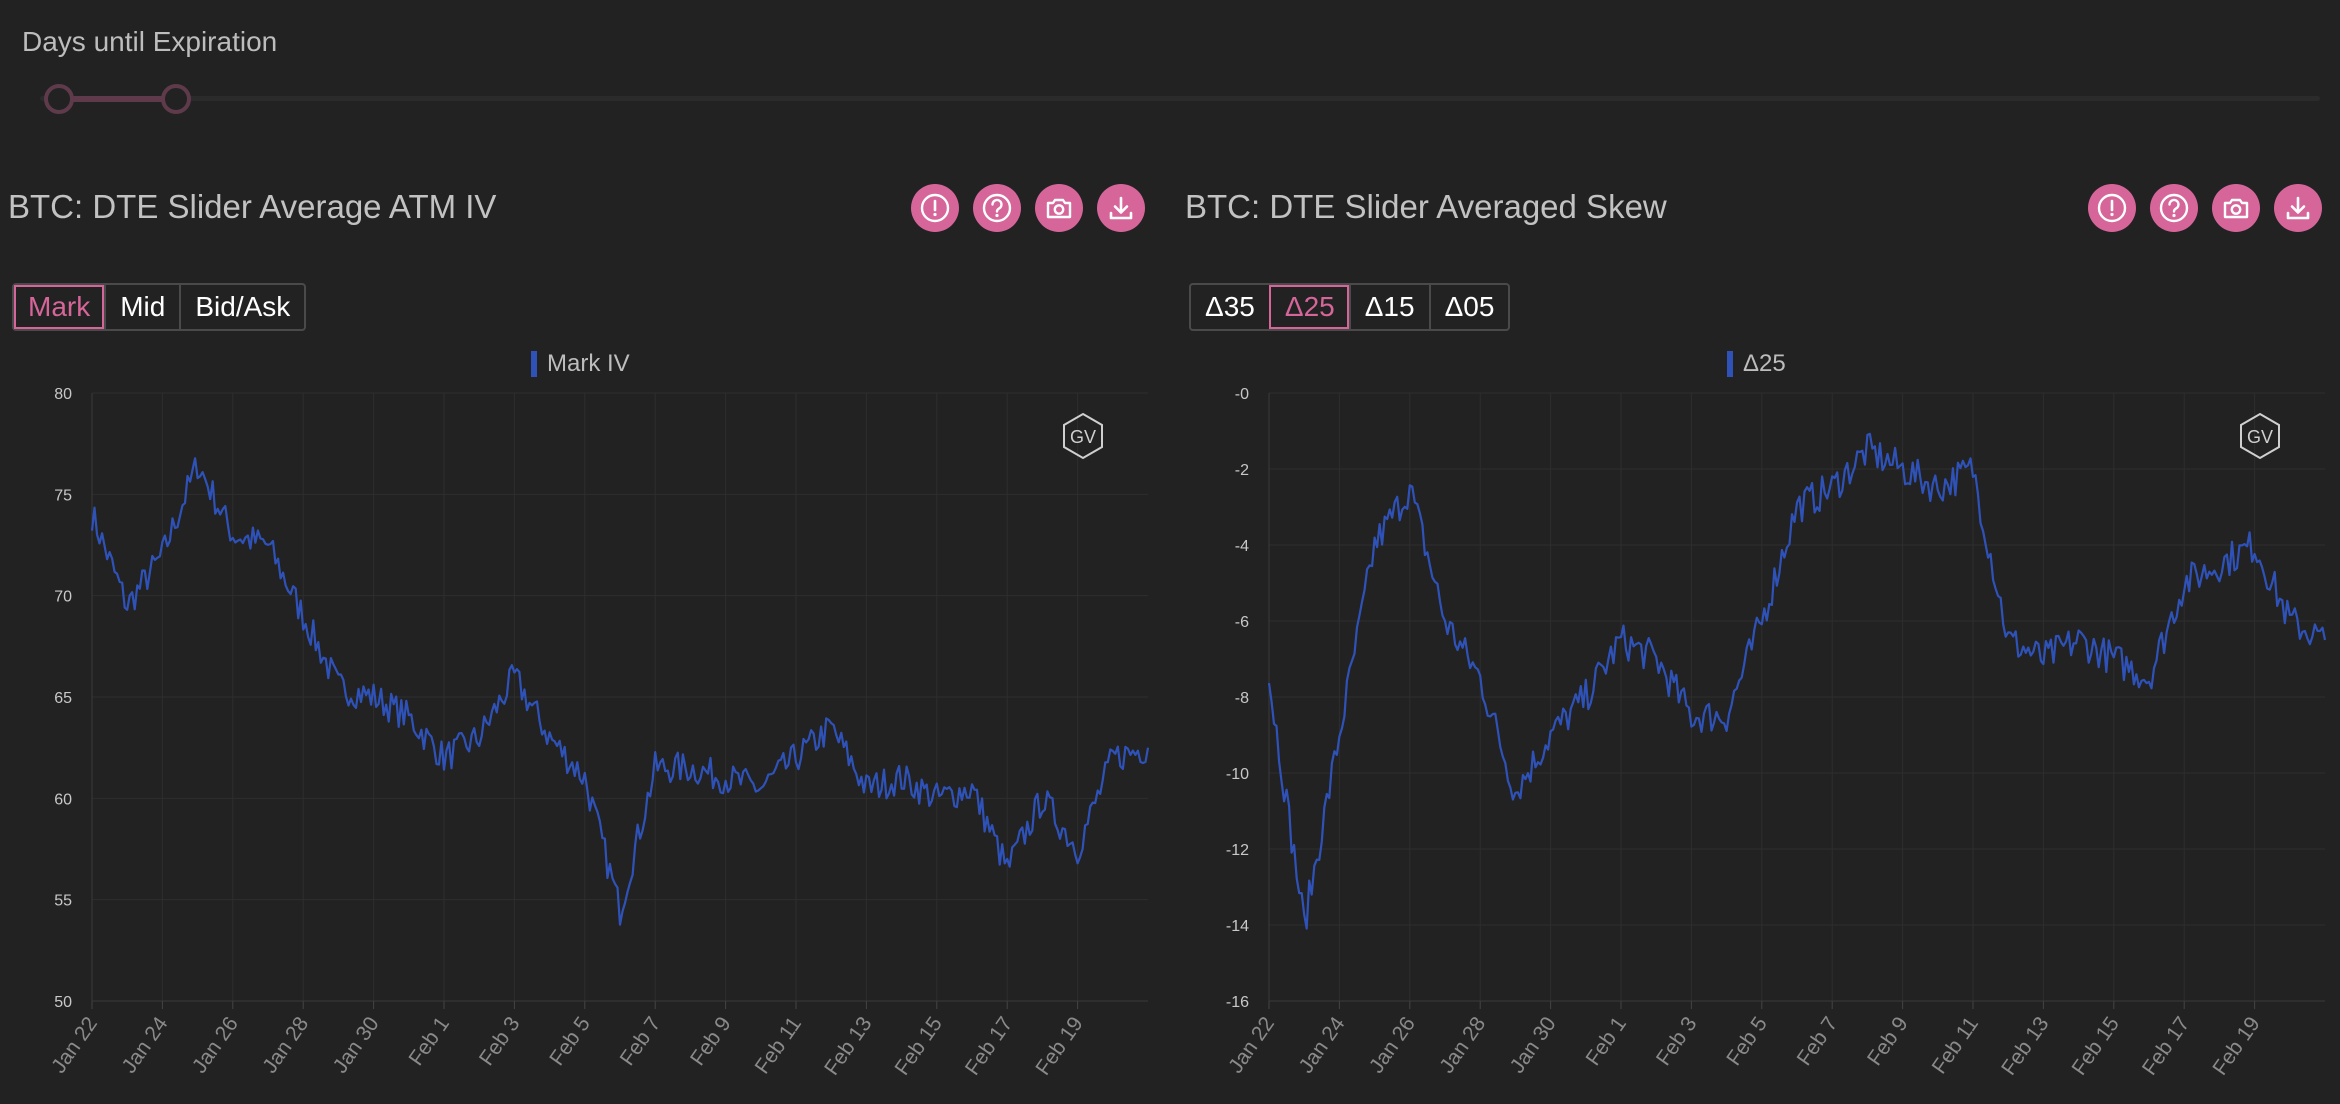 This screenshot has width=2340, height=1104. What do you see at coordinates (59, 307) in the screenshot?
I see `option-mark: Mark` at bounding box center [59, 307].